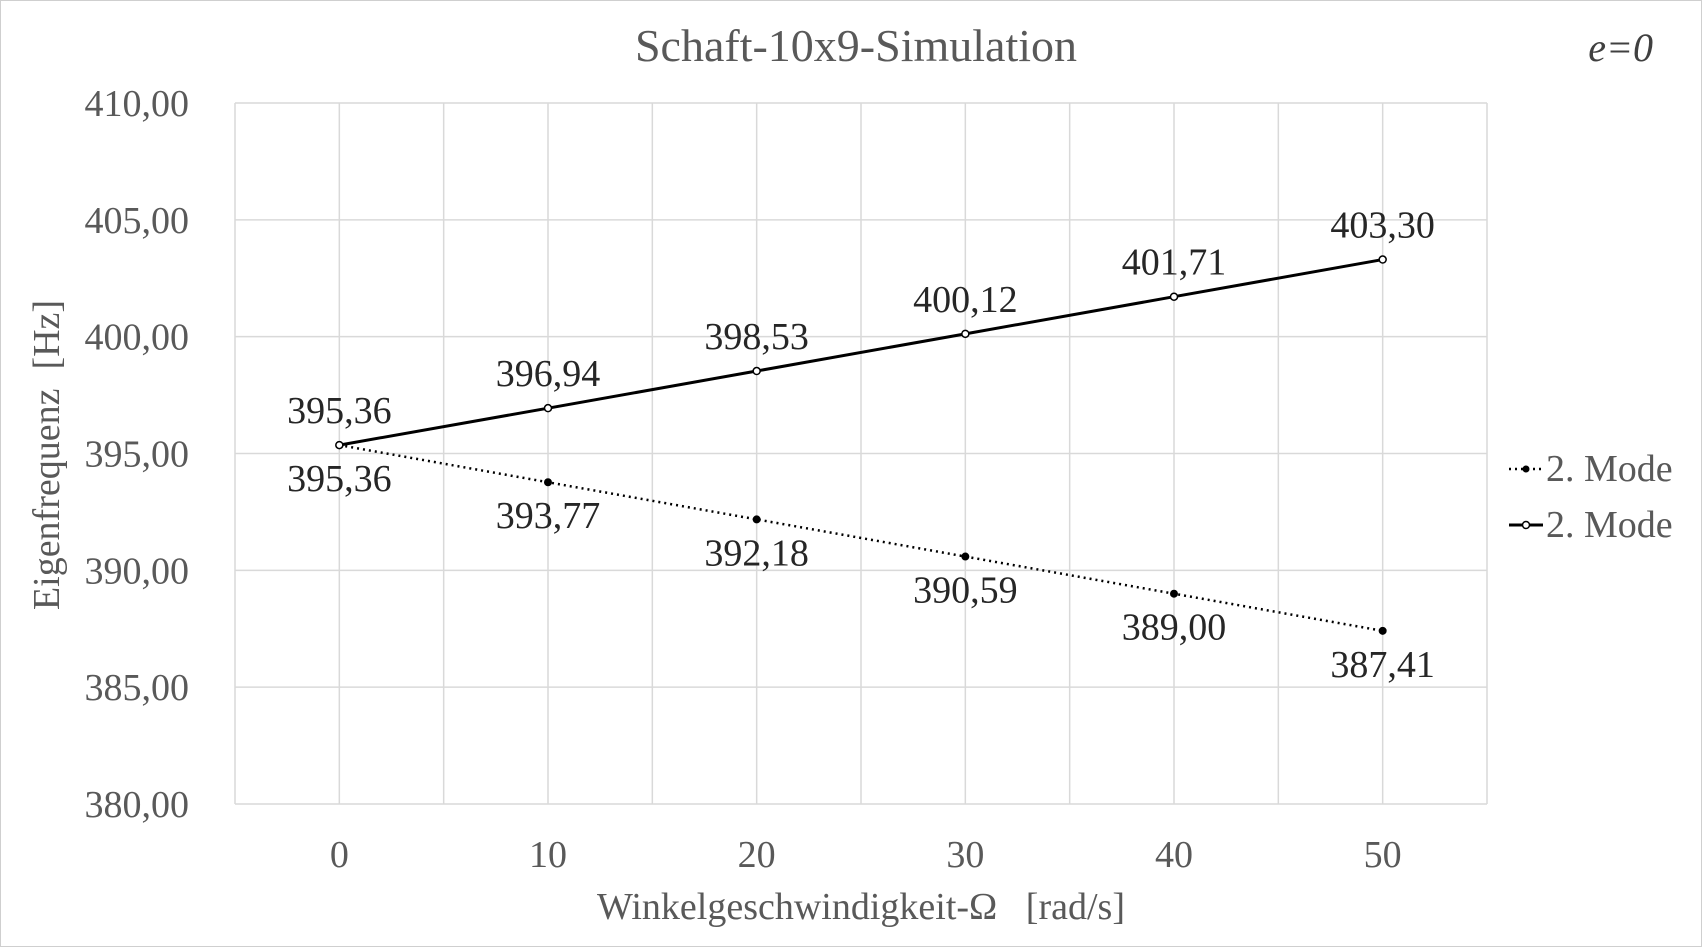 The height and width of the screenshot is (948, 1702). I want to click on data-label: 396,94, so click(548, 374).